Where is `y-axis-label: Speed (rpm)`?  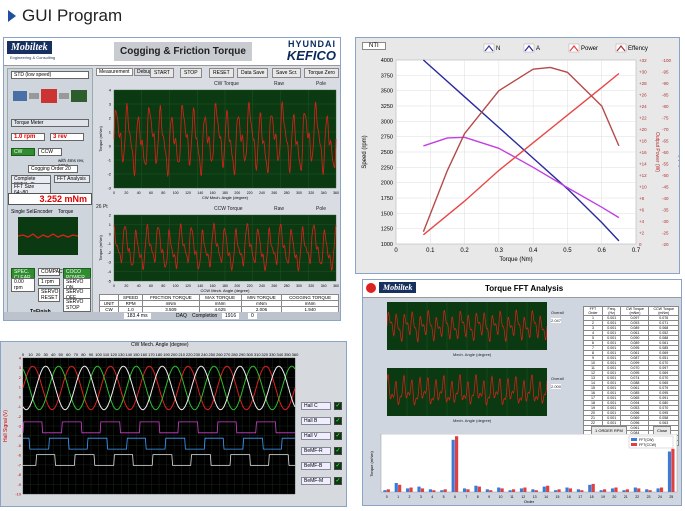
y-axis-label: Speed (rpm) is located at coordinates (365, 151).